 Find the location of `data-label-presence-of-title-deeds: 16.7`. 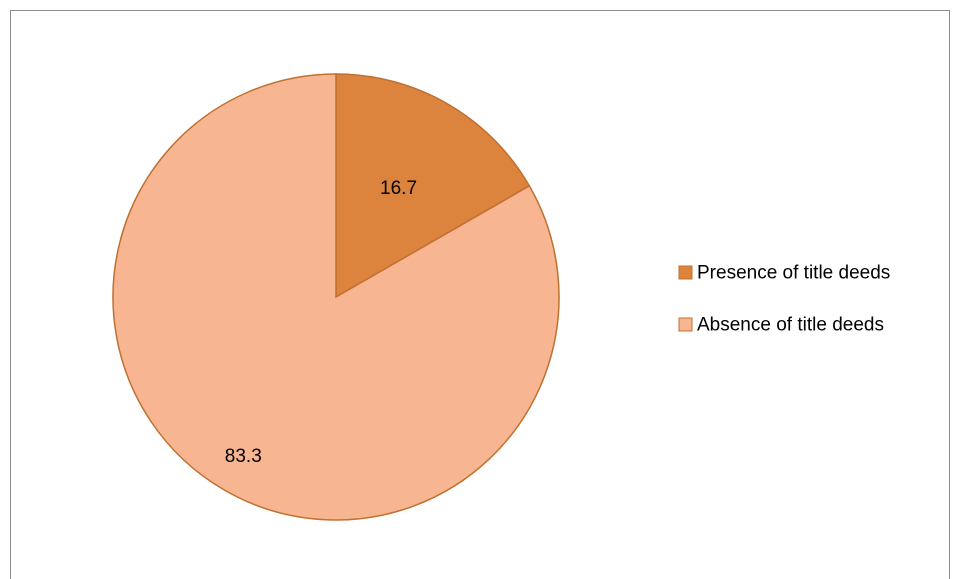

data-label-presence-of-title-deeds: 16.7 is located at coordinates (398, 188).